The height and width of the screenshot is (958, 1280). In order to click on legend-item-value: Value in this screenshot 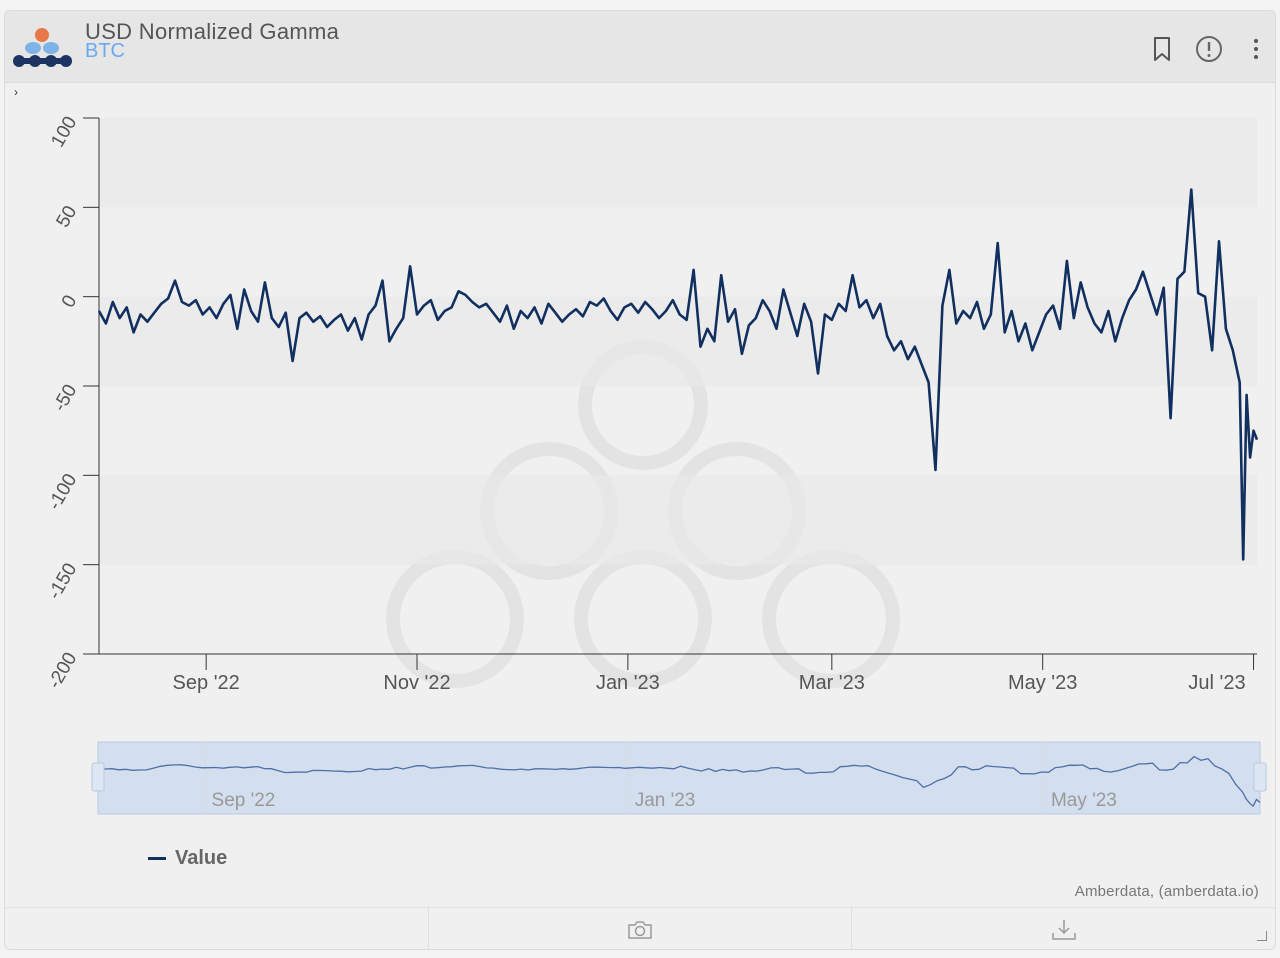, I will do `click(187, 858)`.